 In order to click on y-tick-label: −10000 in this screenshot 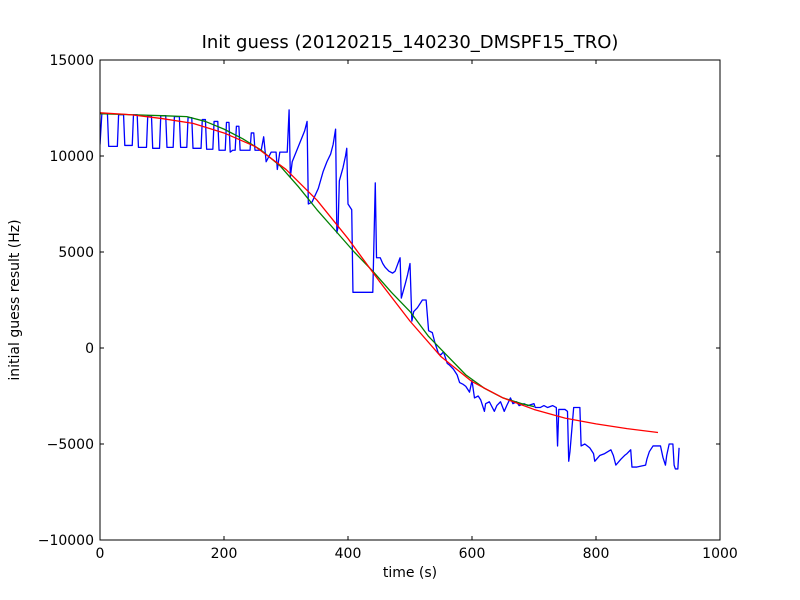, I will do `click(66, 541)`.